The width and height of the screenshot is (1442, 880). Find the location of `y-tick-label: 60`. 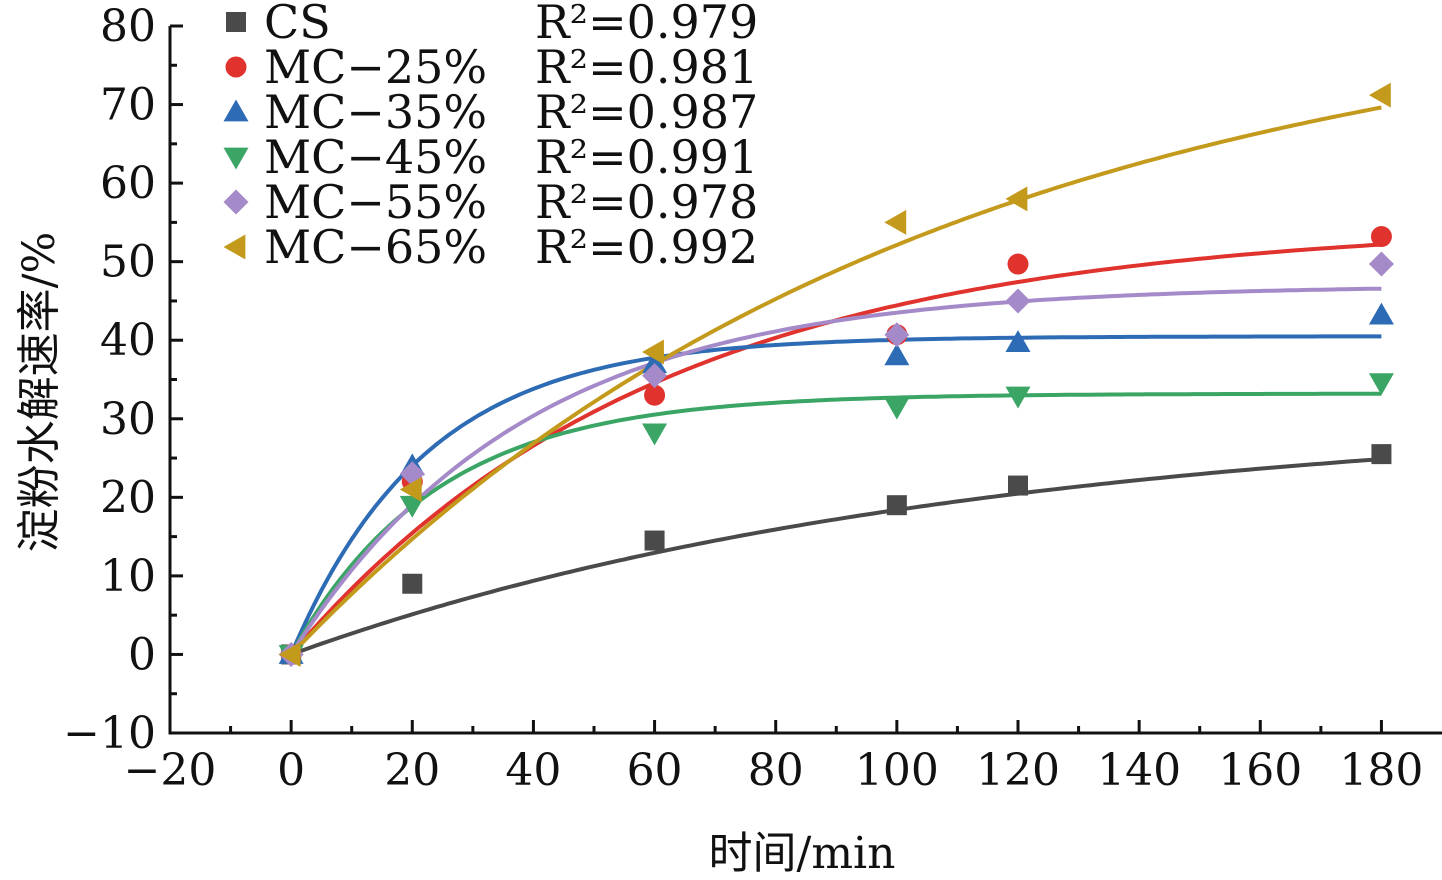

y-tick-label: 60 is located at coordinates (128, 183).